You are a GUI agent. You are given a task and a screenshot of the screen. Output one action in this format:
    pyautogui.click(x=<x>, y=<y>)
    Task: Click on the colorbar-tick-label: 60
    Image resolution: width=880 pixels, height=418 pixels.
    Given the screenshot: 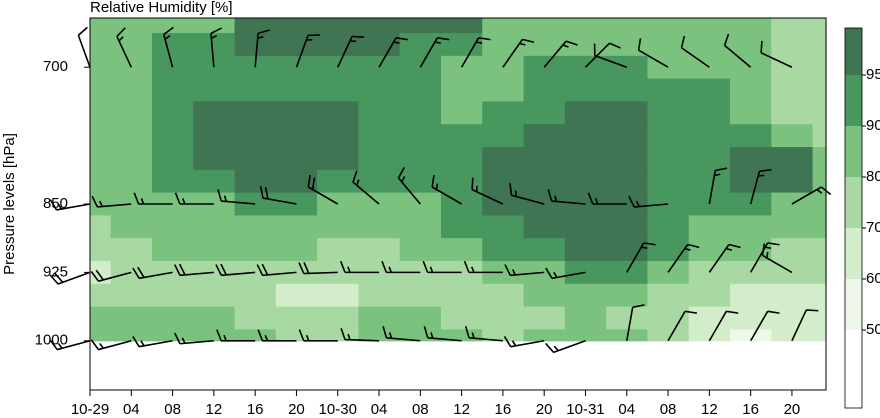 What is the action you would take?
    pyautogui.click(x=873, y=278)
    